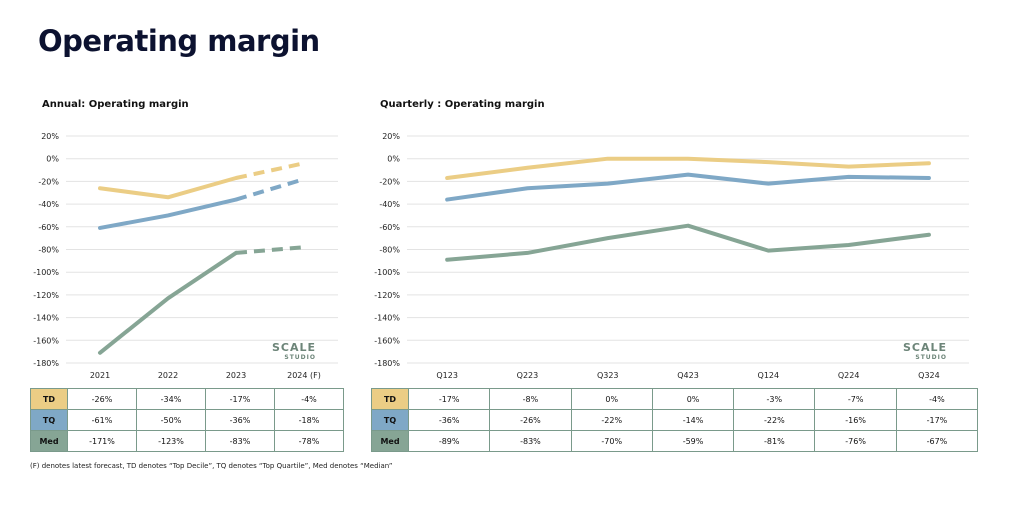  What do you see at coordinates (168, 375) in the screenshot?
I see `x-tick-label: 2022` at bounding box center [168, 375].